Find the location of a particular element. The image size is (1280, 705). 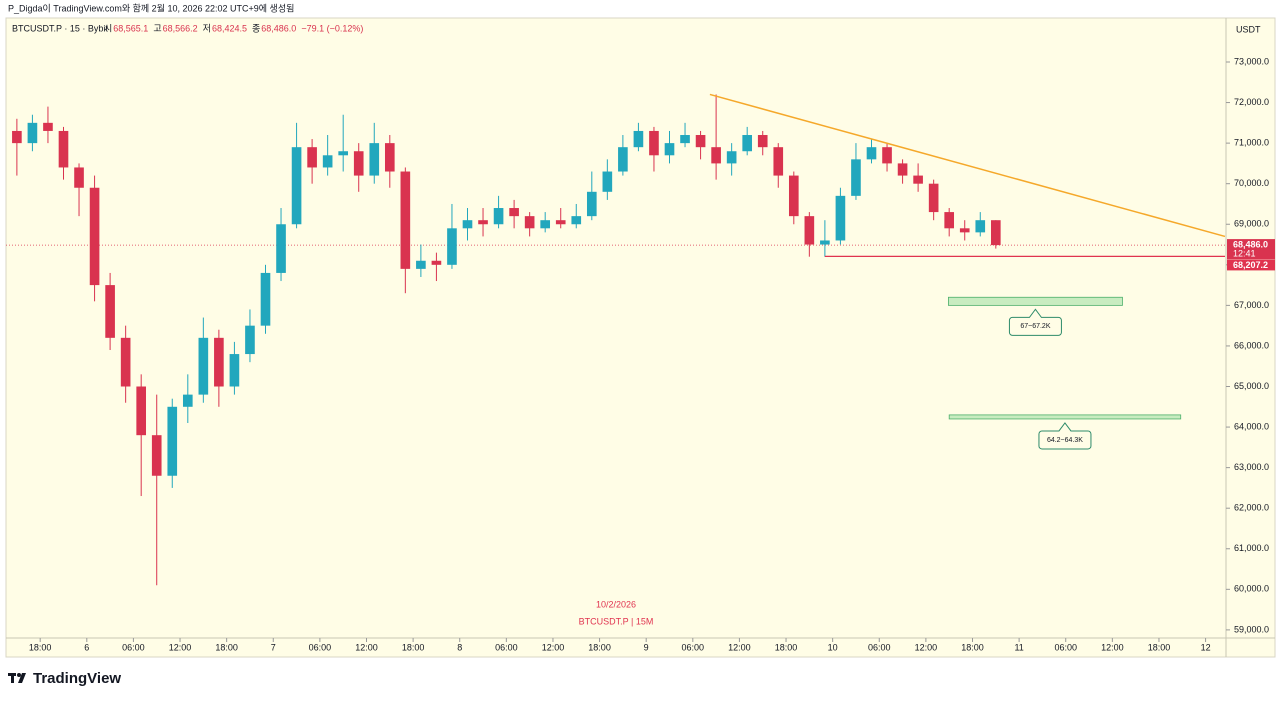

legend-value: 68,486.0 is located at coordinates (278, 28).